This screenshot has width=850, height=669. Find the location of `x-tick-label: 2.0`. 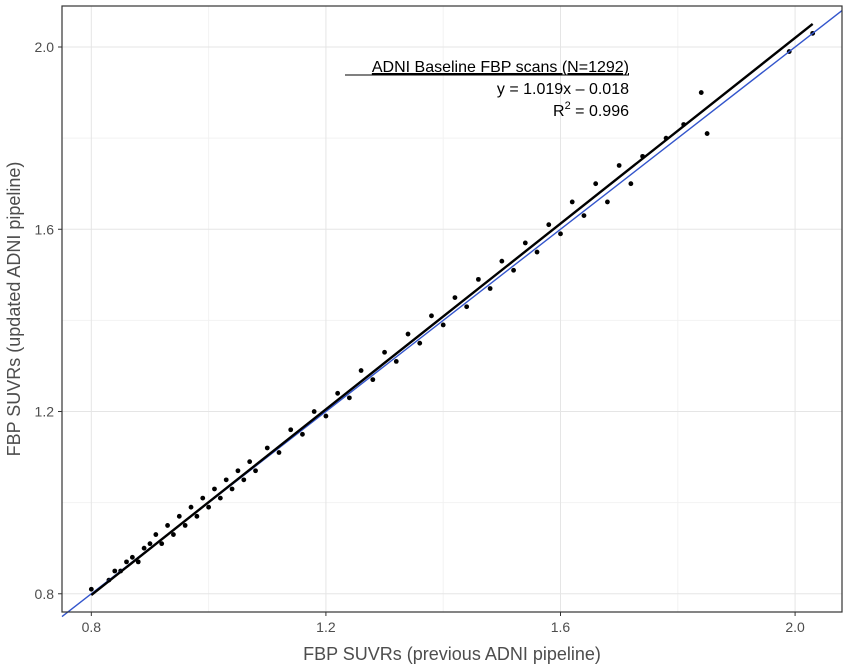

x-tick-label: 2.0 is located at coordinates (795, 627).